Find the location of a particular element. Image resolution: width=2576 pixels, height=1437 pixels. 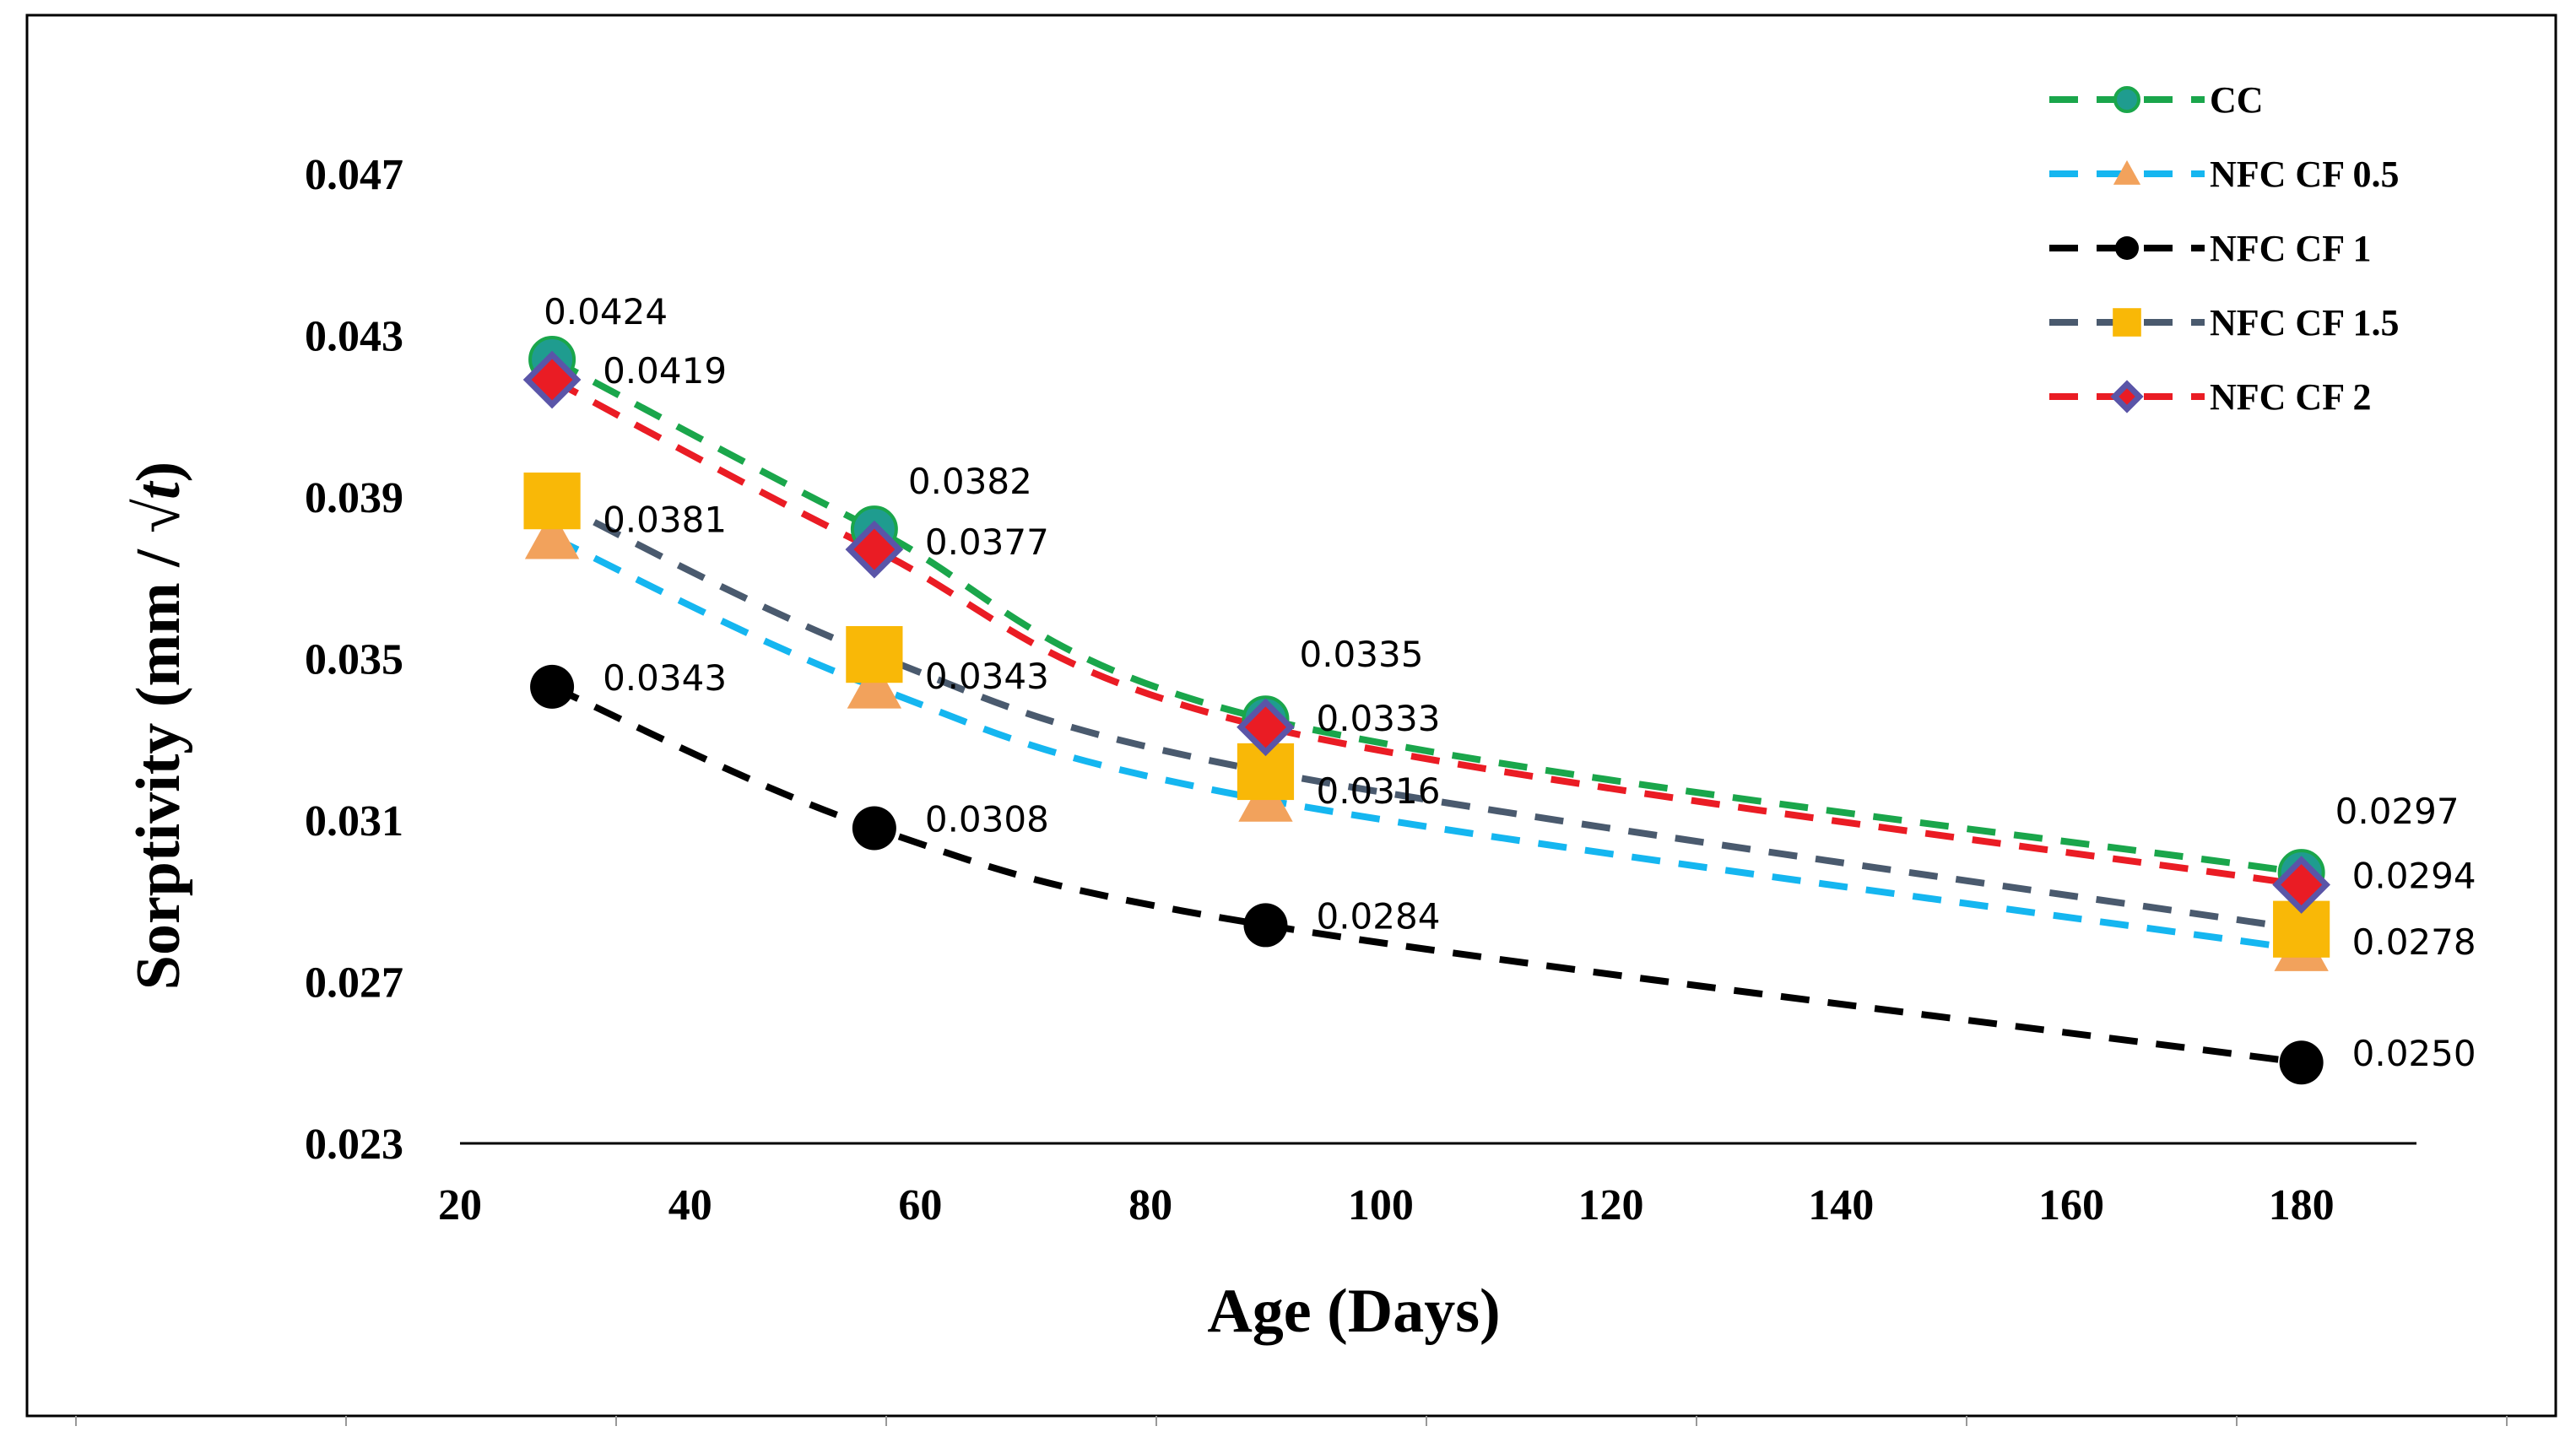

x-tick-label: 120 is located at coordinates (1611, 1205).